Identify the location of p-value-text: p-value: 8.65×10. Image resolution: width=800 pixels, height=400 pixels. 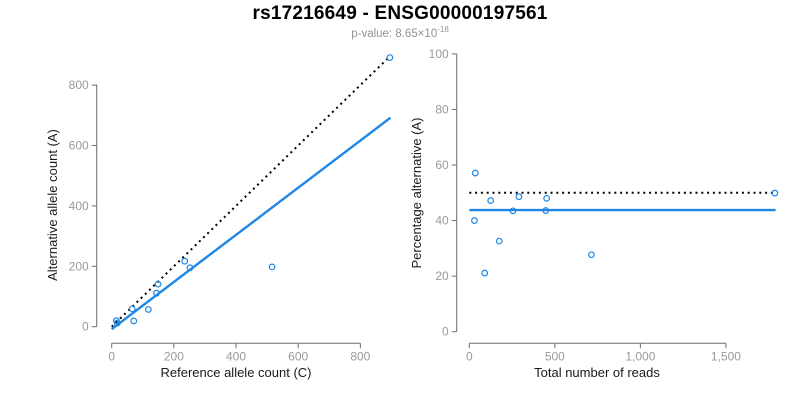
(394, 33).